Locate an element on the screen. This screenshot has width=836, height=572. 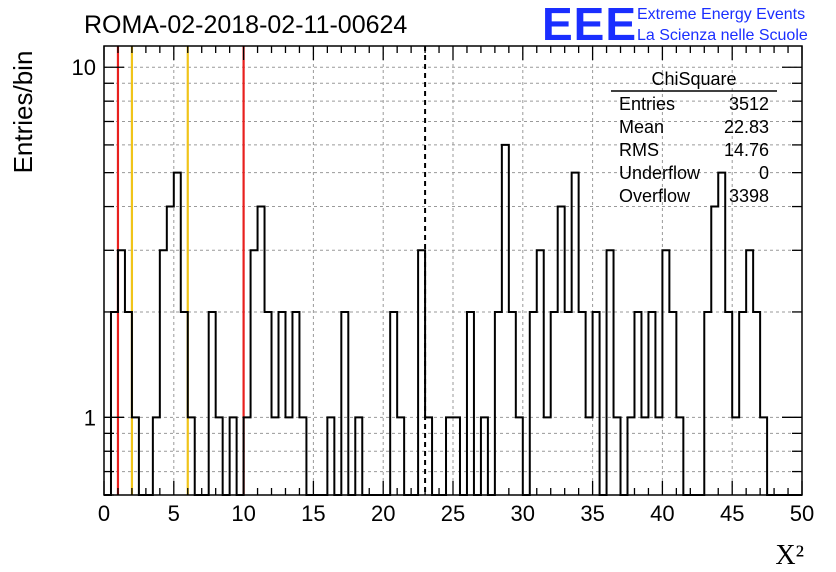
stats-row-label: Underflow is located at coordinates (660, 173).